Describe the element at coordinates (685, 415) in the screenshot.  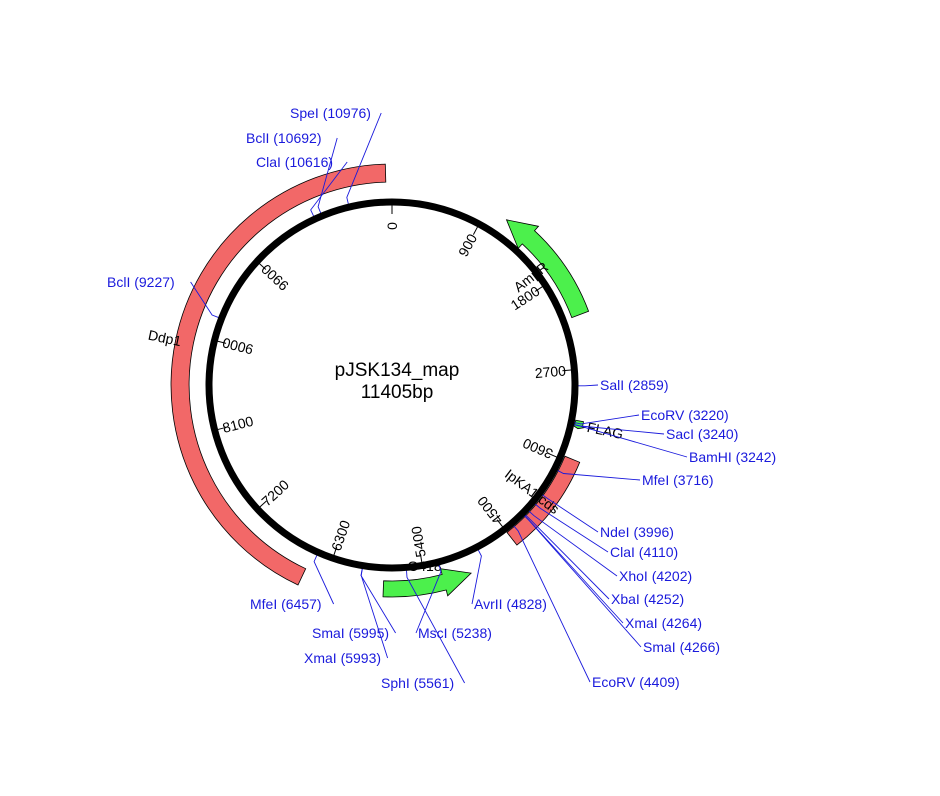
I see `restriction-site-label: EcoRV (3220)` at that location.